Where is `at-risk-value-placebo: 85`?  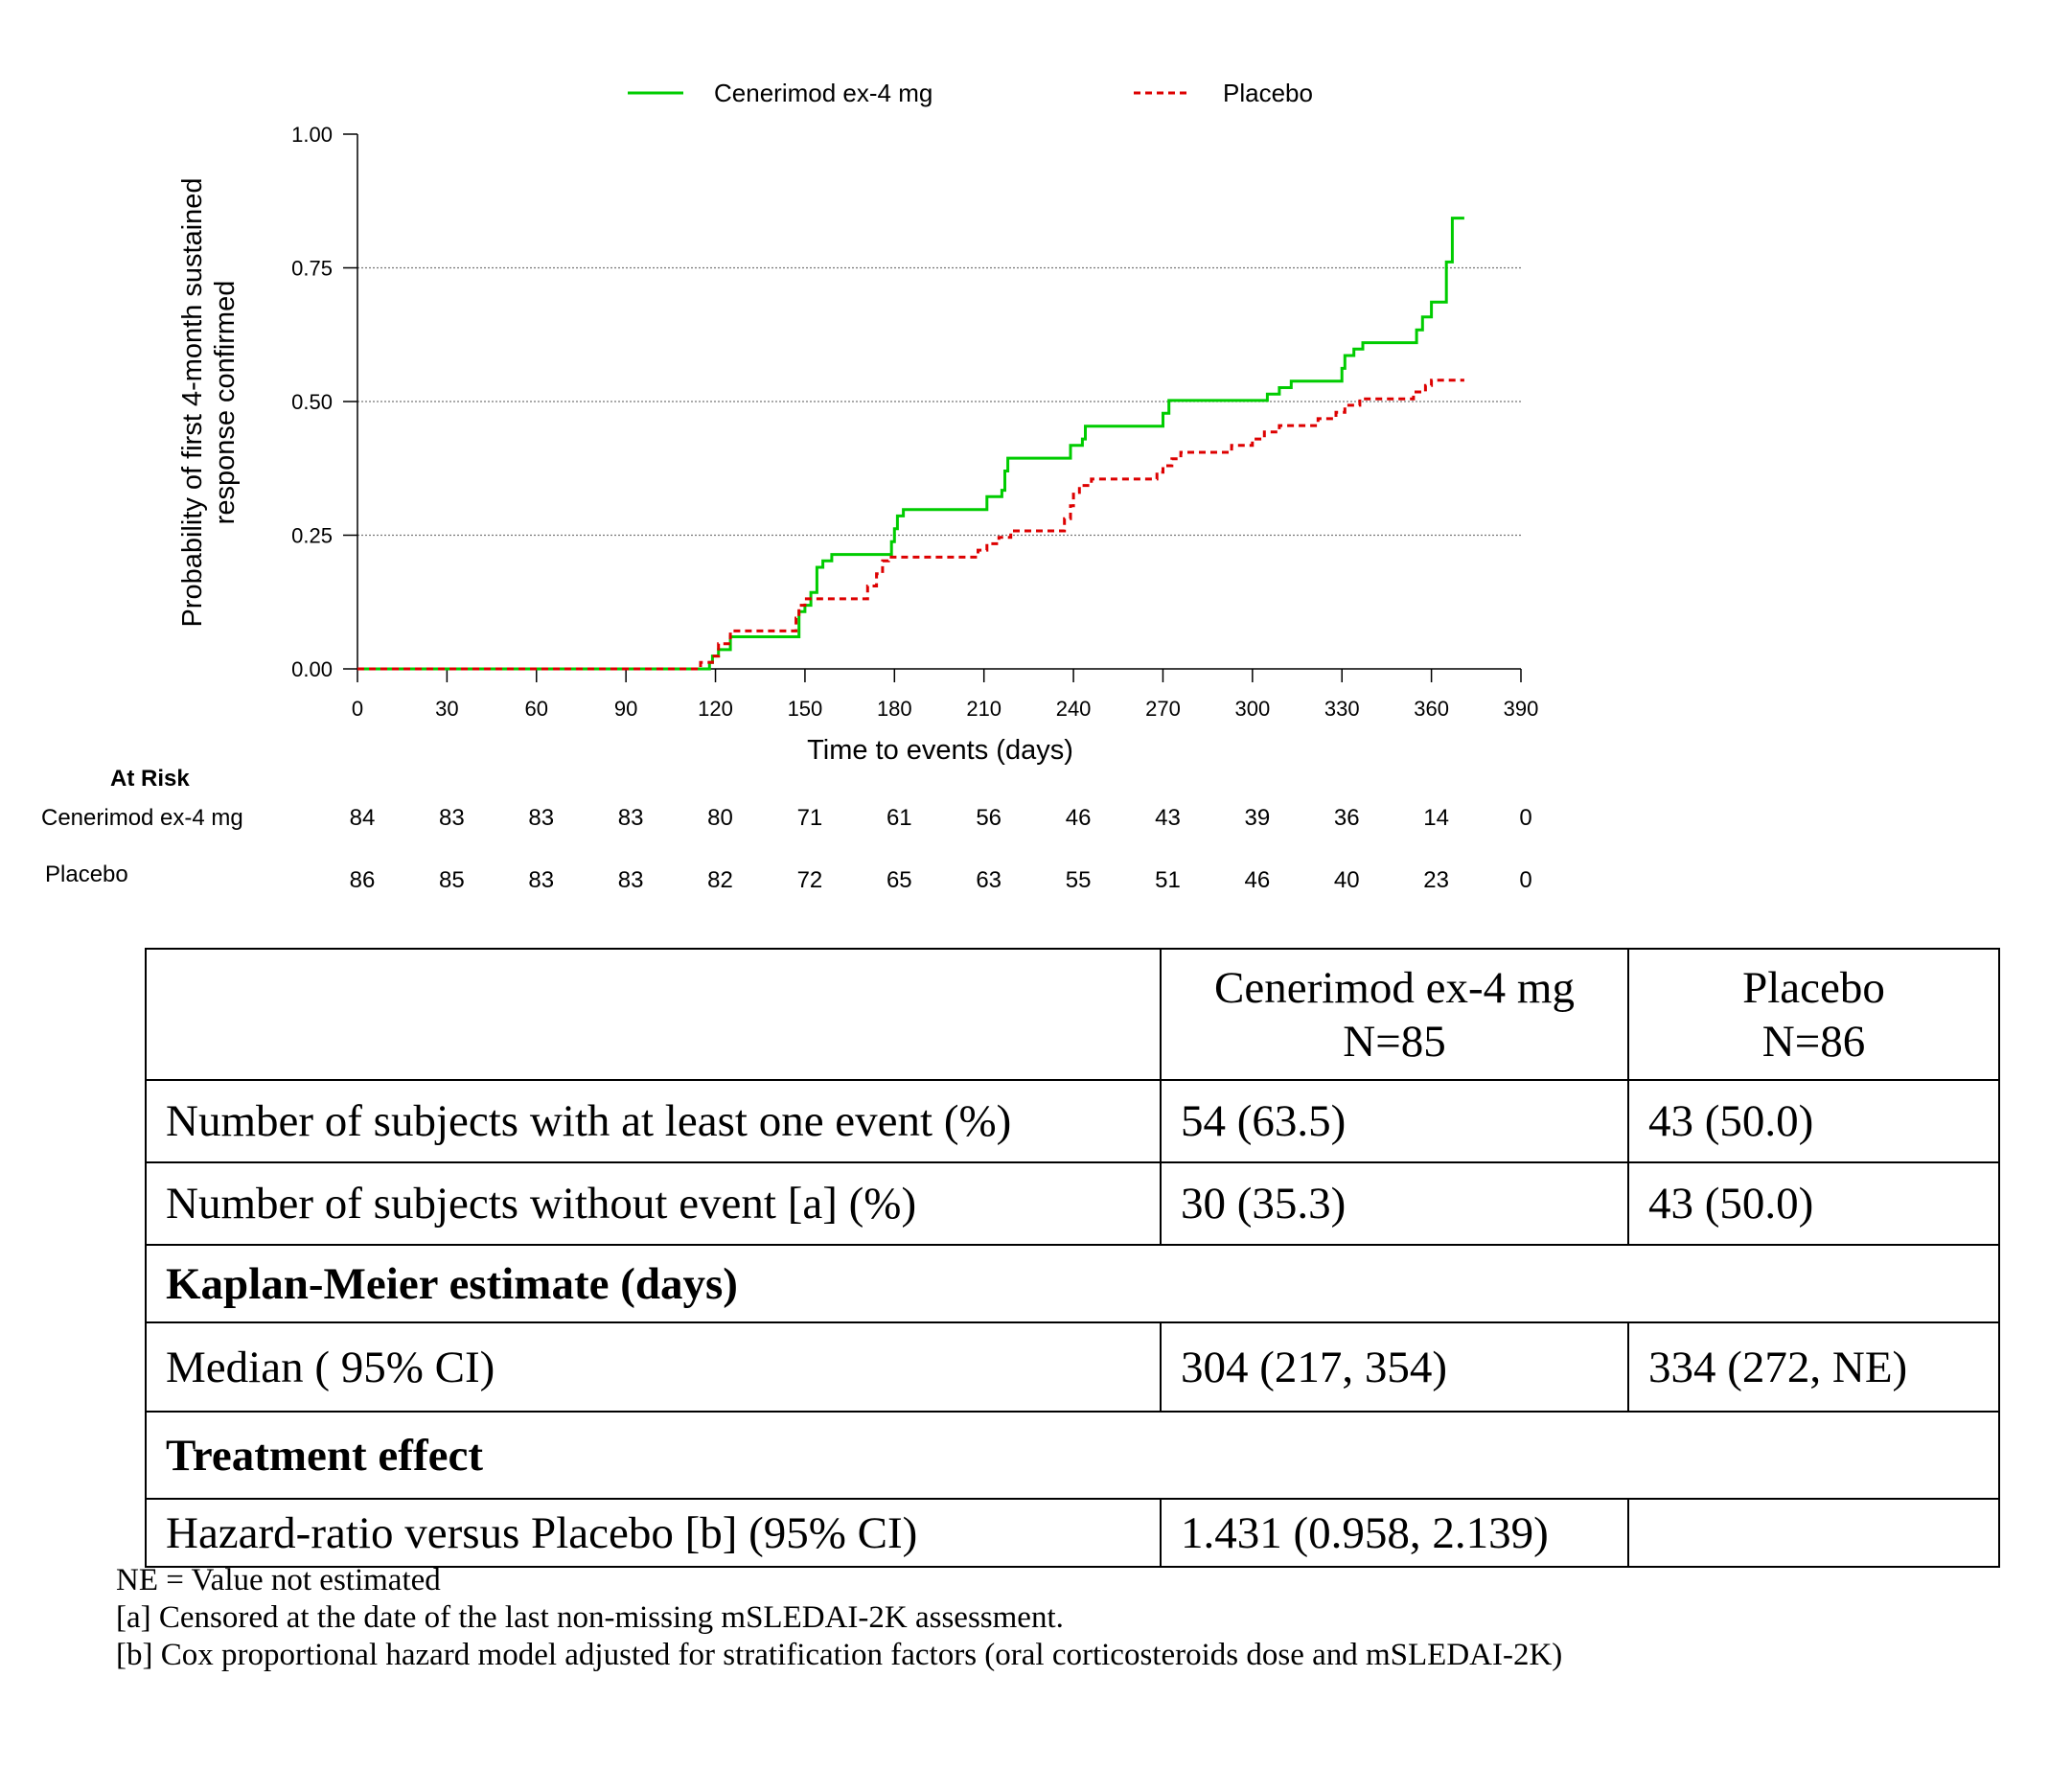 at-risk-value-placebo: 85 is located at coordinates (452, 880).